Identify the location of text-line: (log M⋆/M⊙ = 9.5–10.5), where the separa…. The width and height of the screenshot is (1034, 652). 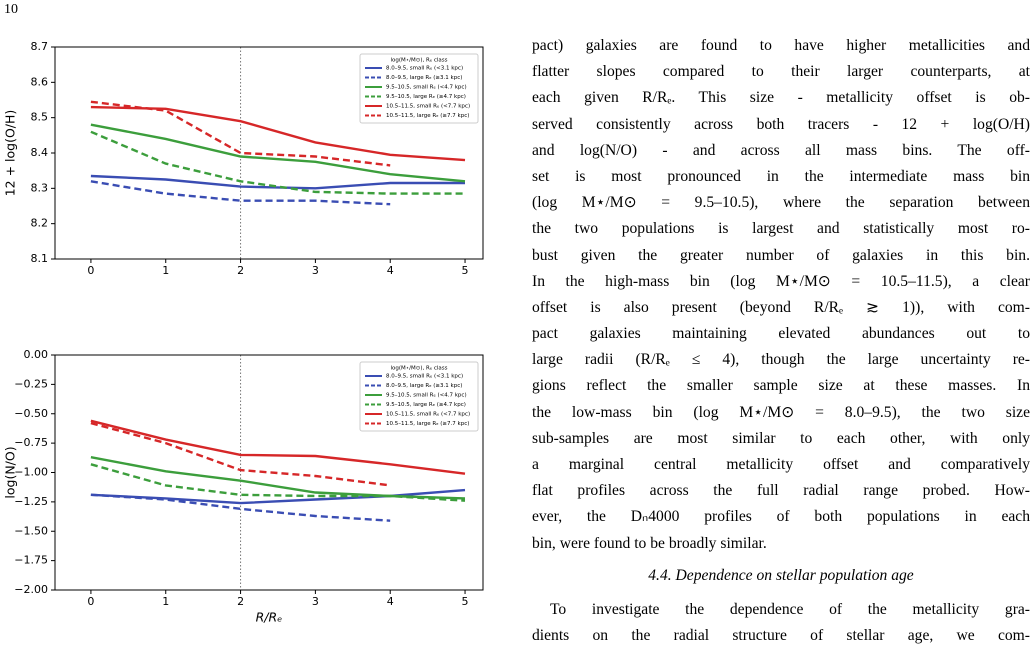
(781, 203).